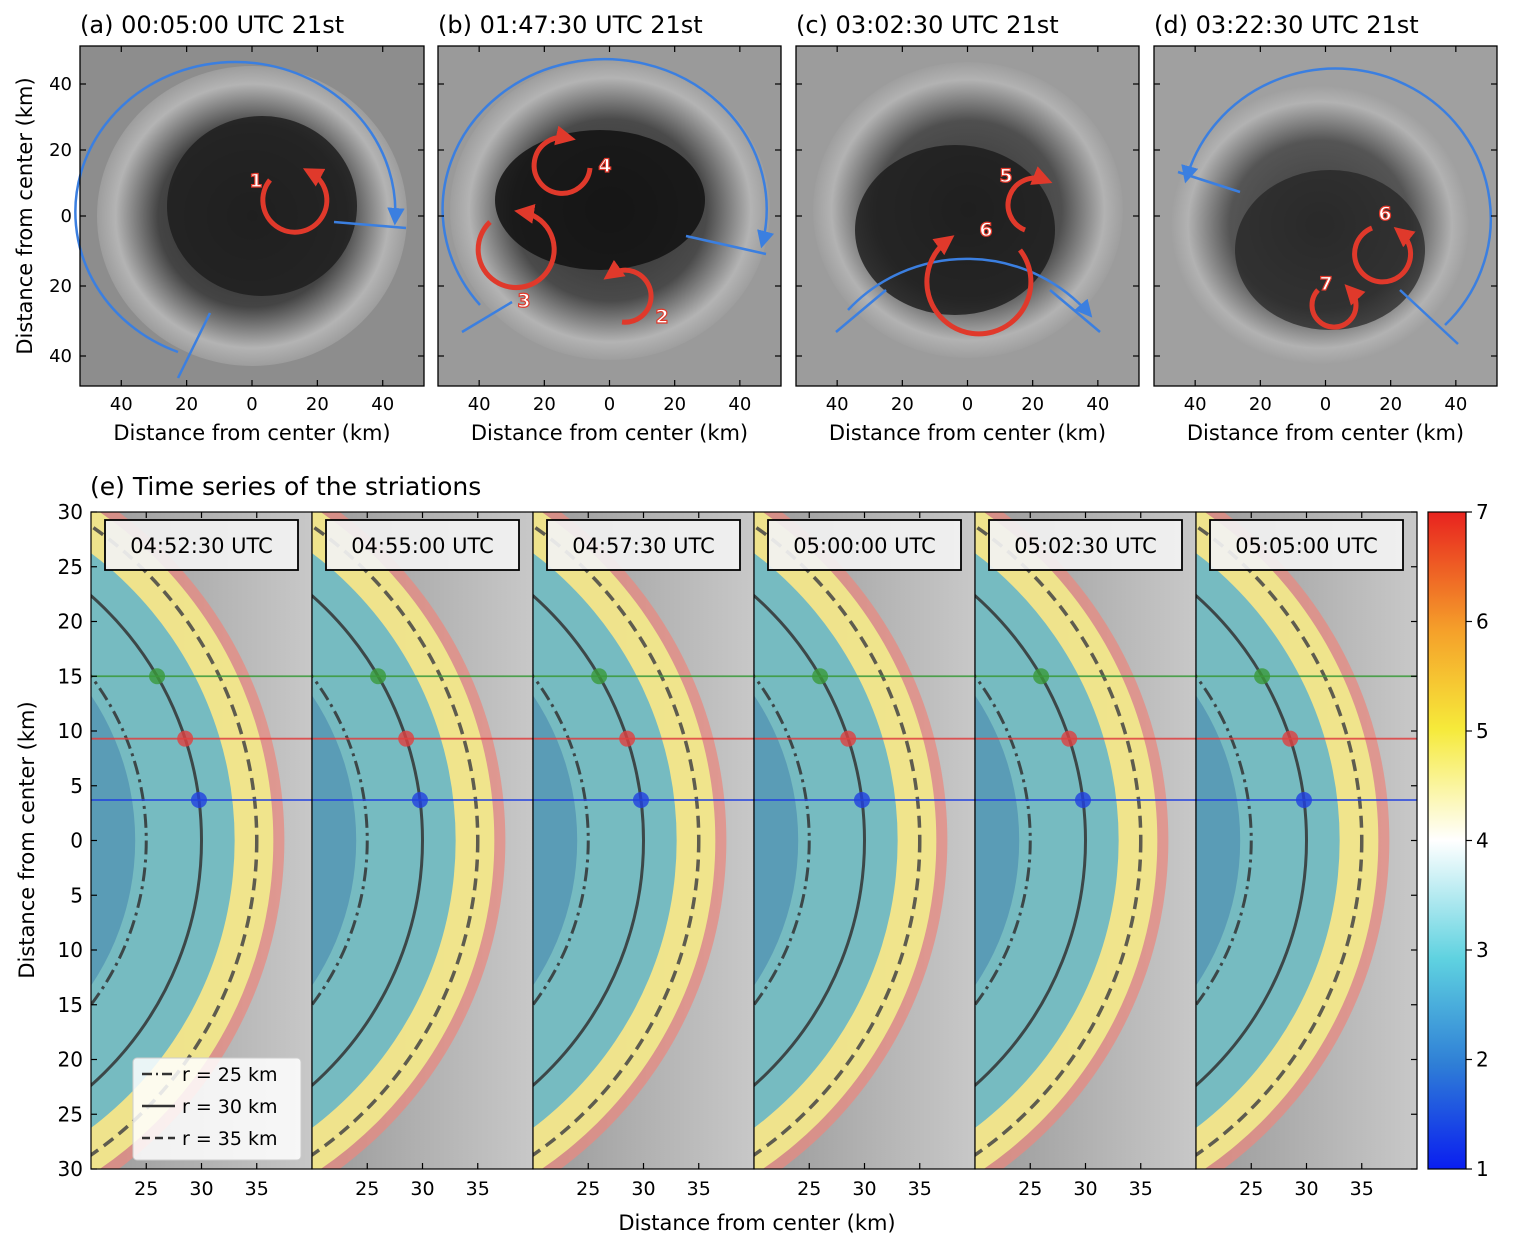 The height and width of the screenshot is (1240, 1514). I want to click on eye-core, so click(997, 840).